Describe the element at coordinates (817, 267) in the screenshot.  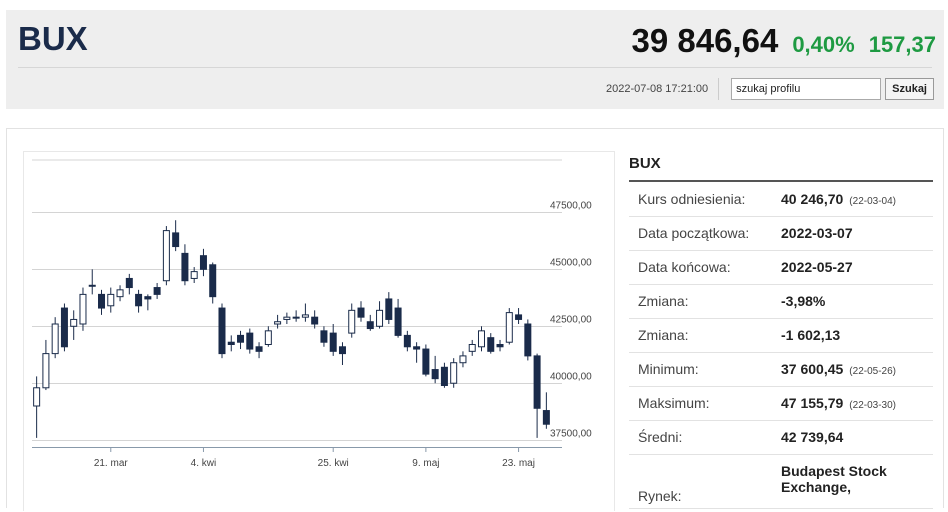
I see `stats-value: 2022-05-27` at that location.